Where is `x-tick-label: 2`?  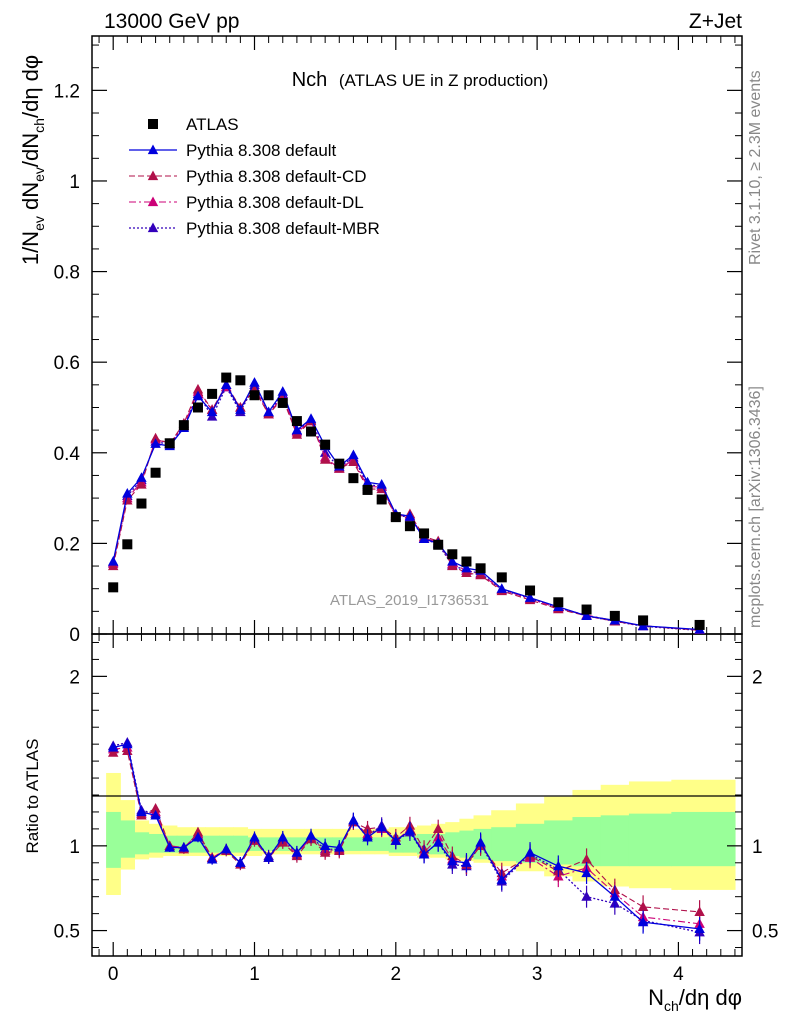 x-tick-label: 2 is located at coordinates (396, 974).